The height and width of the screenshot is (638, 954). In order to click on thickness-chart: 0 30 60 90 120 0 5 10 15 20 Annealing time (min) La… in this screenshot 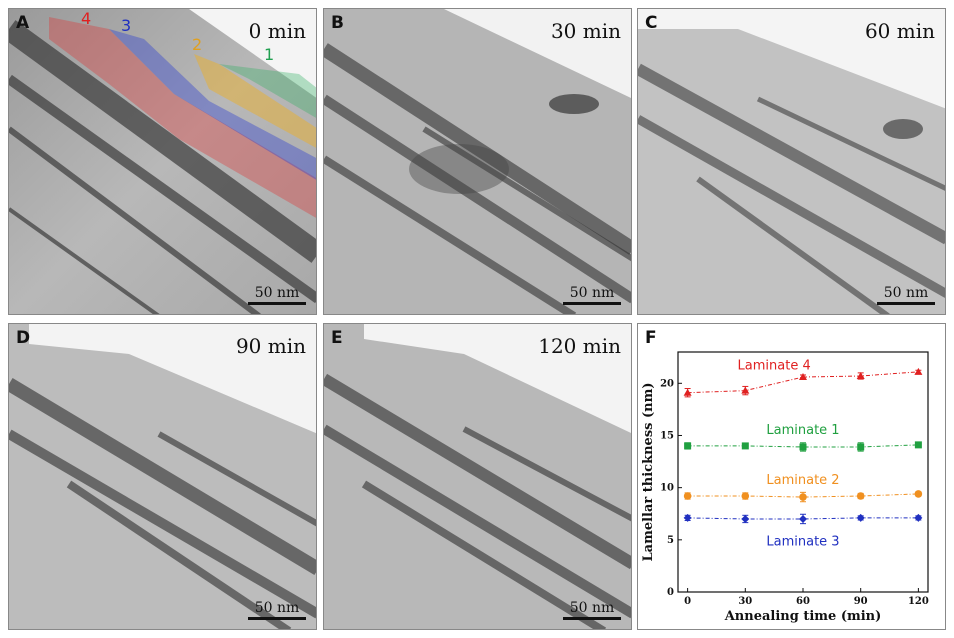, I will do `click(785, 487)`.